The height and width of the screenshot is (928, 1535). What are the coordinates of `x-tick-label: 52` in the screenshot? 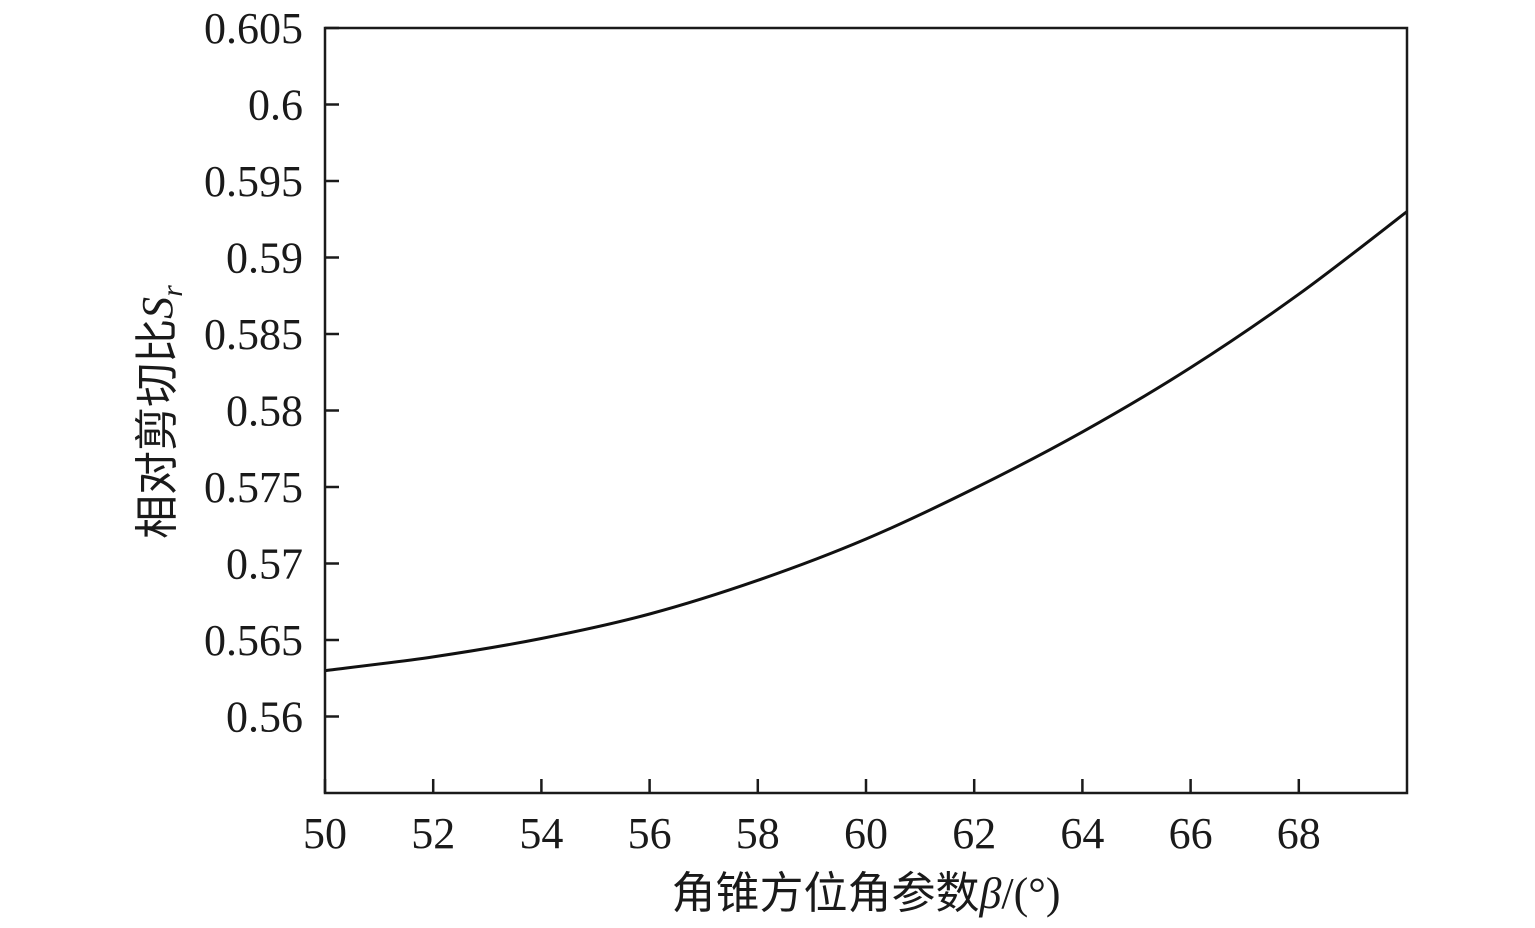 It's located at (433, 833).